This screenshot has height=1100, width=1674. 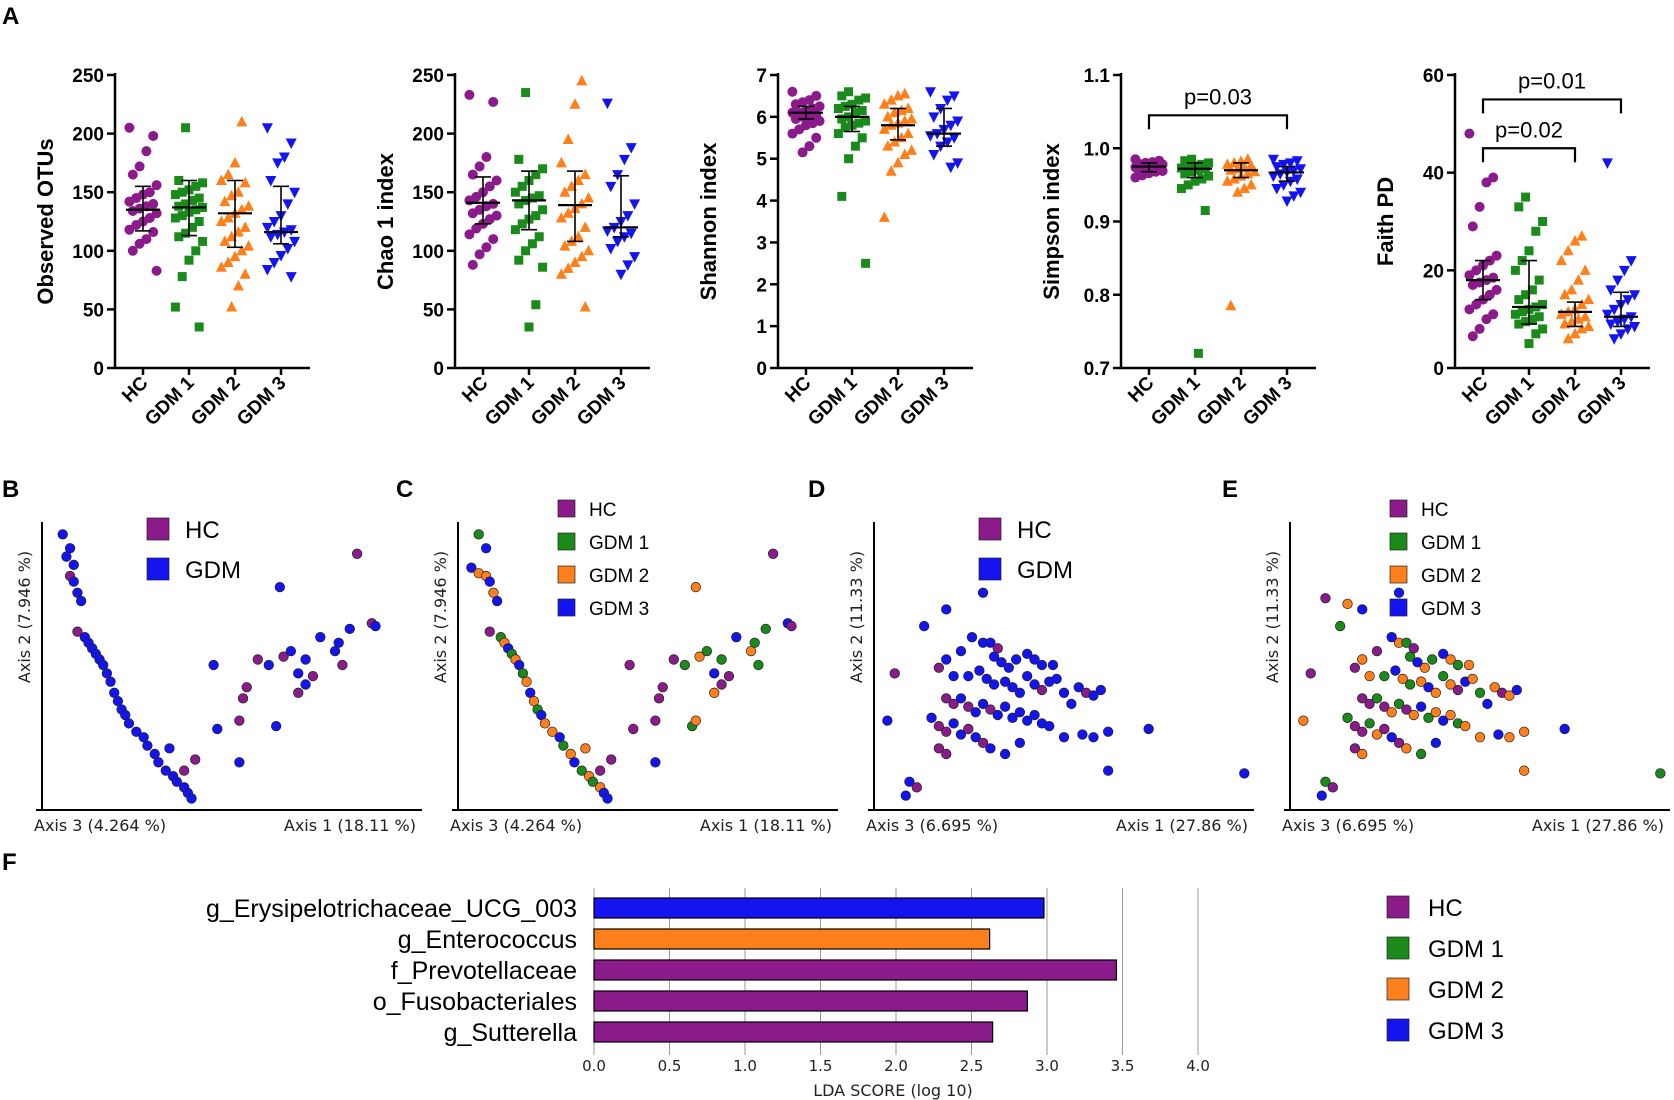 I want to click on y-tick-label: 2, so click(x=761, y=285).